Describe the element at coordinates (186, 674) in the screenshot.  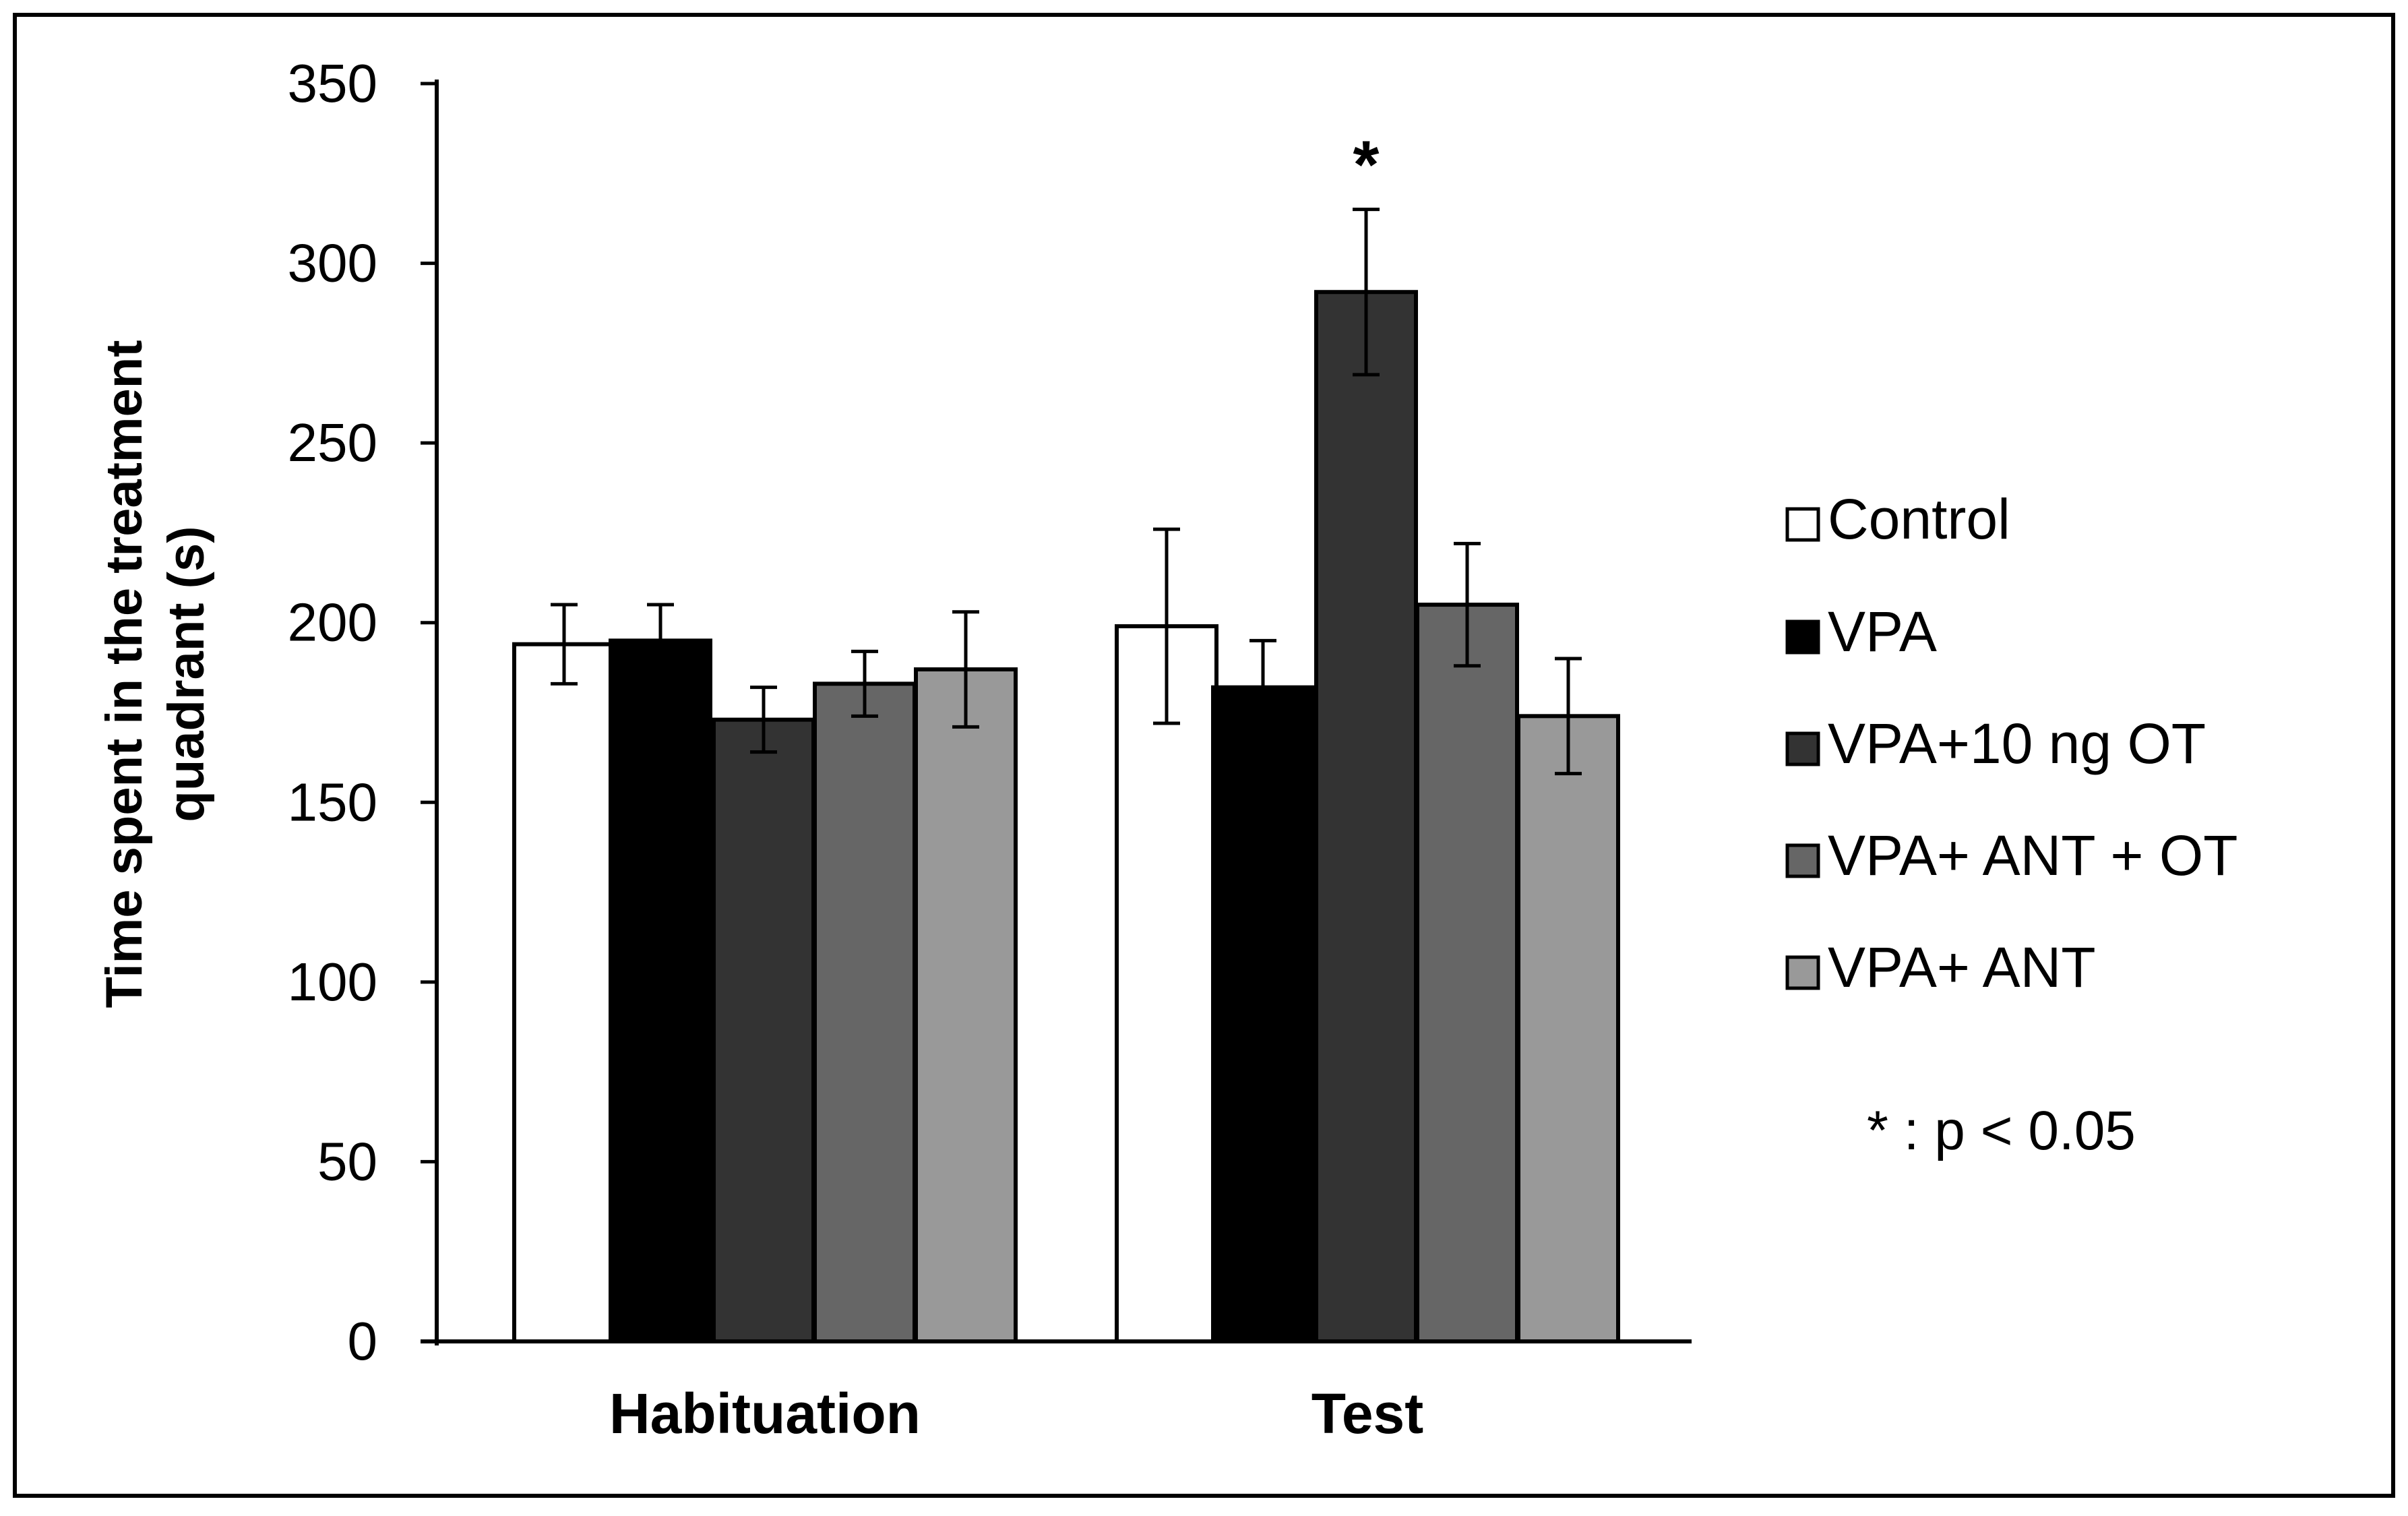
I see `y-axis-label-line-2: quadrant (s)` at that location.